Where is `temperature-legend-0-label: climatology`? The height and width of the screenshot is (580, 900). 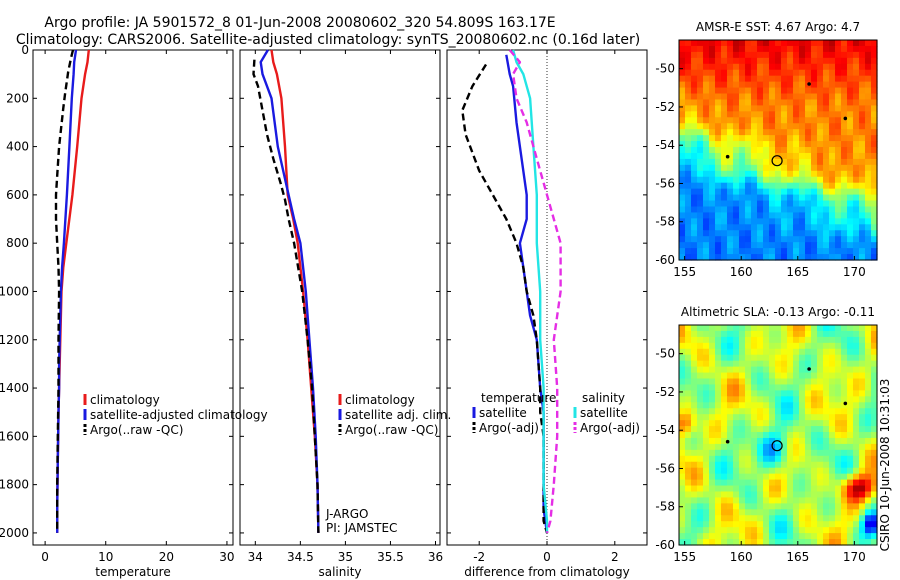 temperature-legend-0-label: climatology is located at coordinates (125, 400).